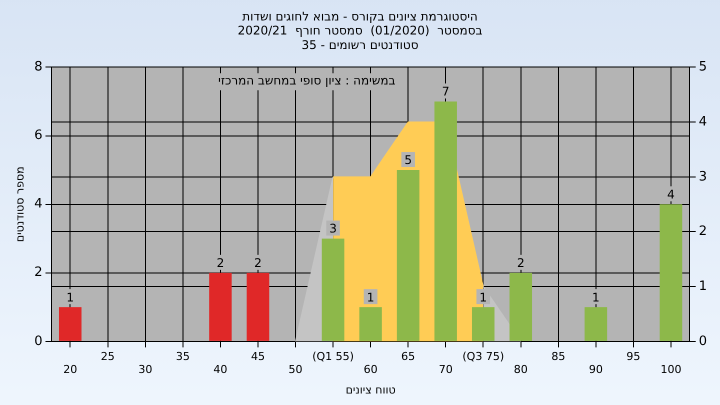  What do you see at coordinates (671, 369) in the screenshot?
I see `x-tick-label: 100` at bounding box center [671, 369].